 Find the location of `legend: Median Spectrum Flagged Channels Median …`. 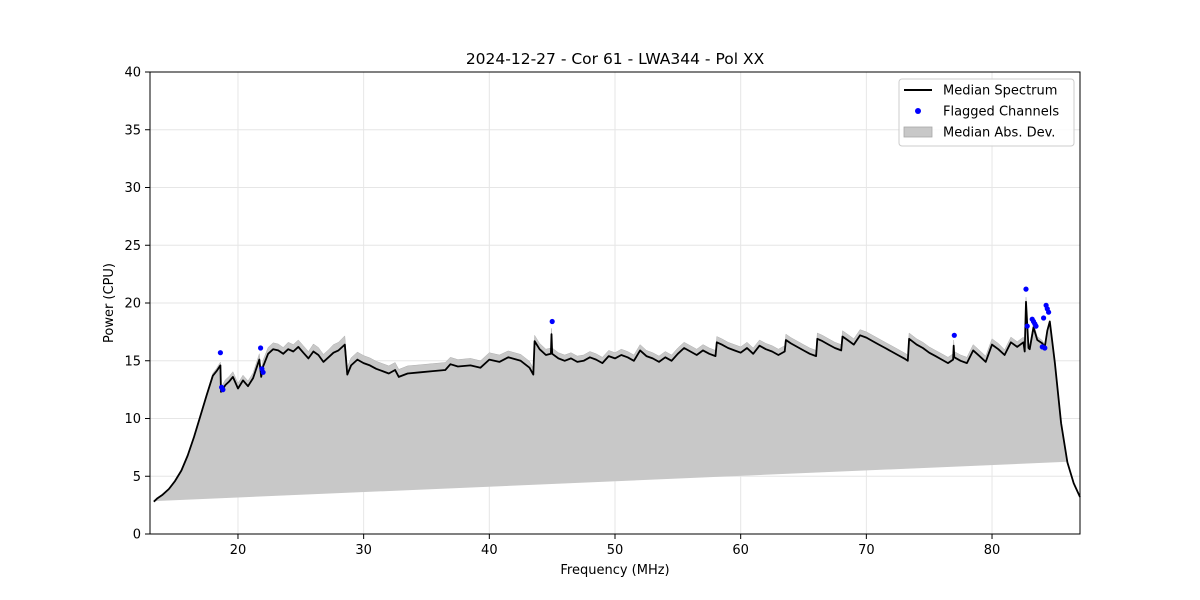

legend: Median Spectrum Flagged Channels Median … is located at coordinates (986, 112).